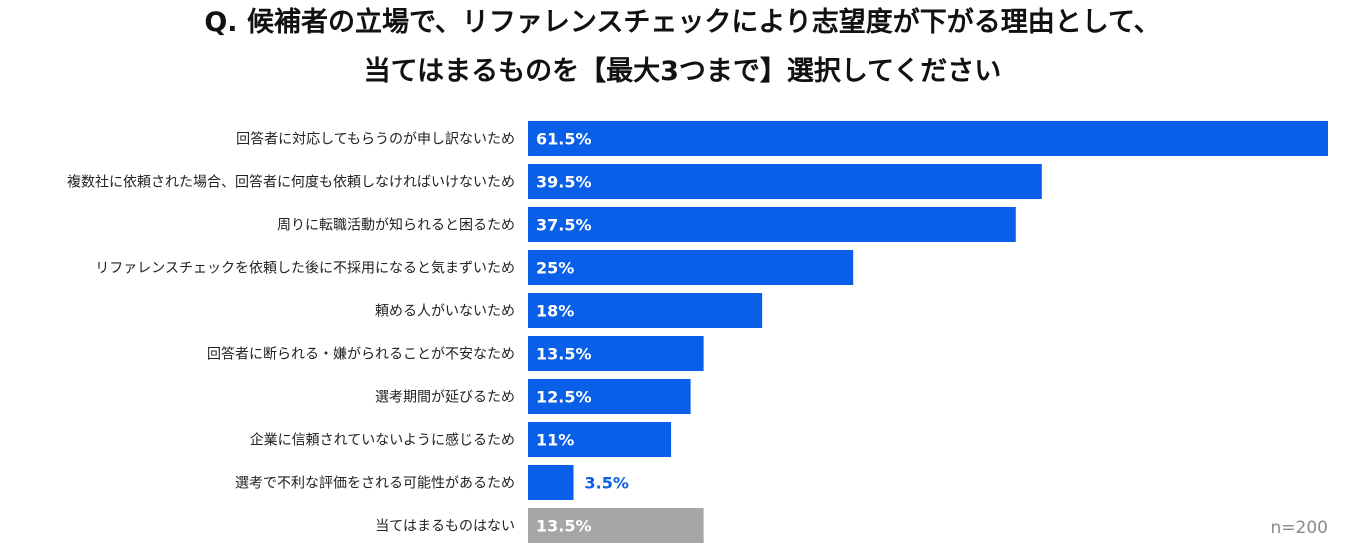  Describe the element at coordinates (682, 22) in the screenshot. I see `chart-title-line1: Q. 候補者の立場で、リファレンスチェックにより志望度が下がる理由として、` at that location.